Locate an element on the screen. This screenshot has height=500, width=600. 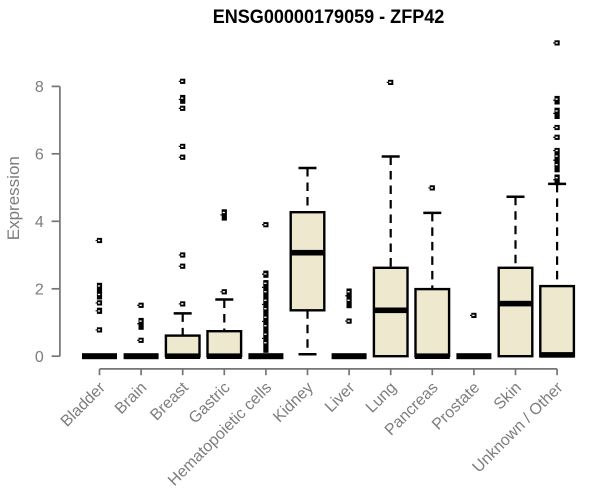
svg-text: 0 is located at coordinates (39, 357).